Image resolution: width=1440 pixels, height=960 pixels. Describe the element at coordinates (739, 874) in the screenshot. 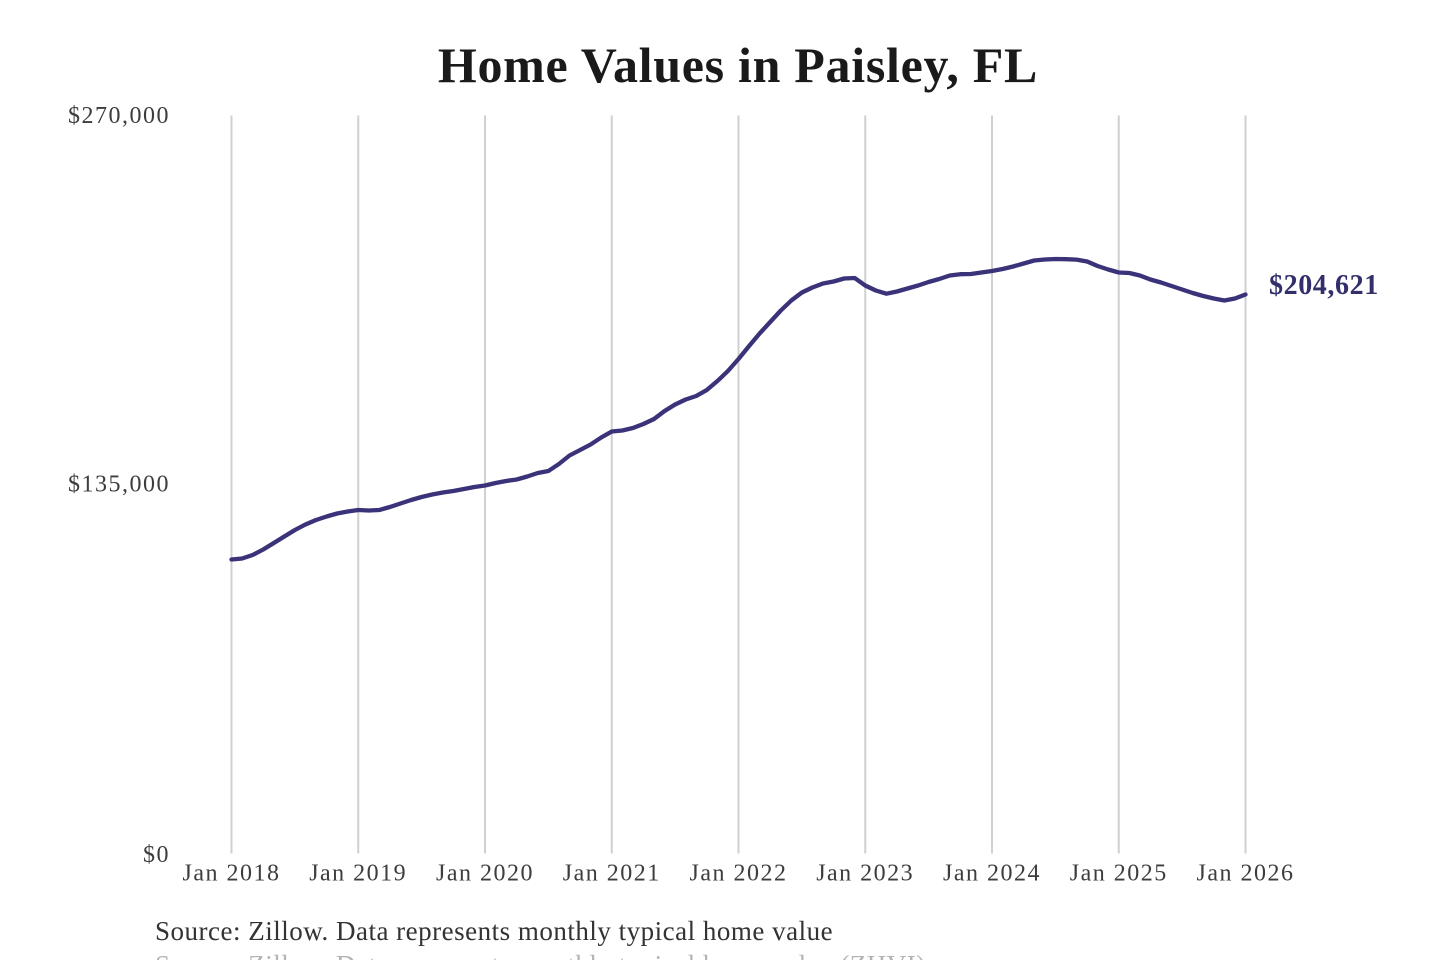

I see `svg-text: Jan 2022` at that location.